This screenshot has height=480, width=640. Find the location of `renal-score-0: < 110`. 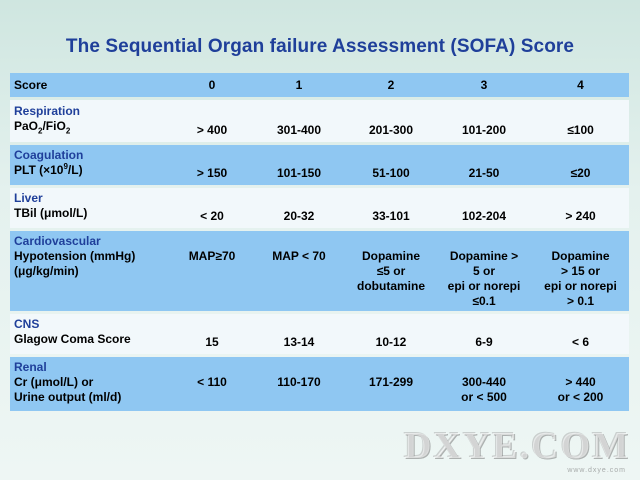

renal-score-0: < 110 is located at coordinates (212, 384).